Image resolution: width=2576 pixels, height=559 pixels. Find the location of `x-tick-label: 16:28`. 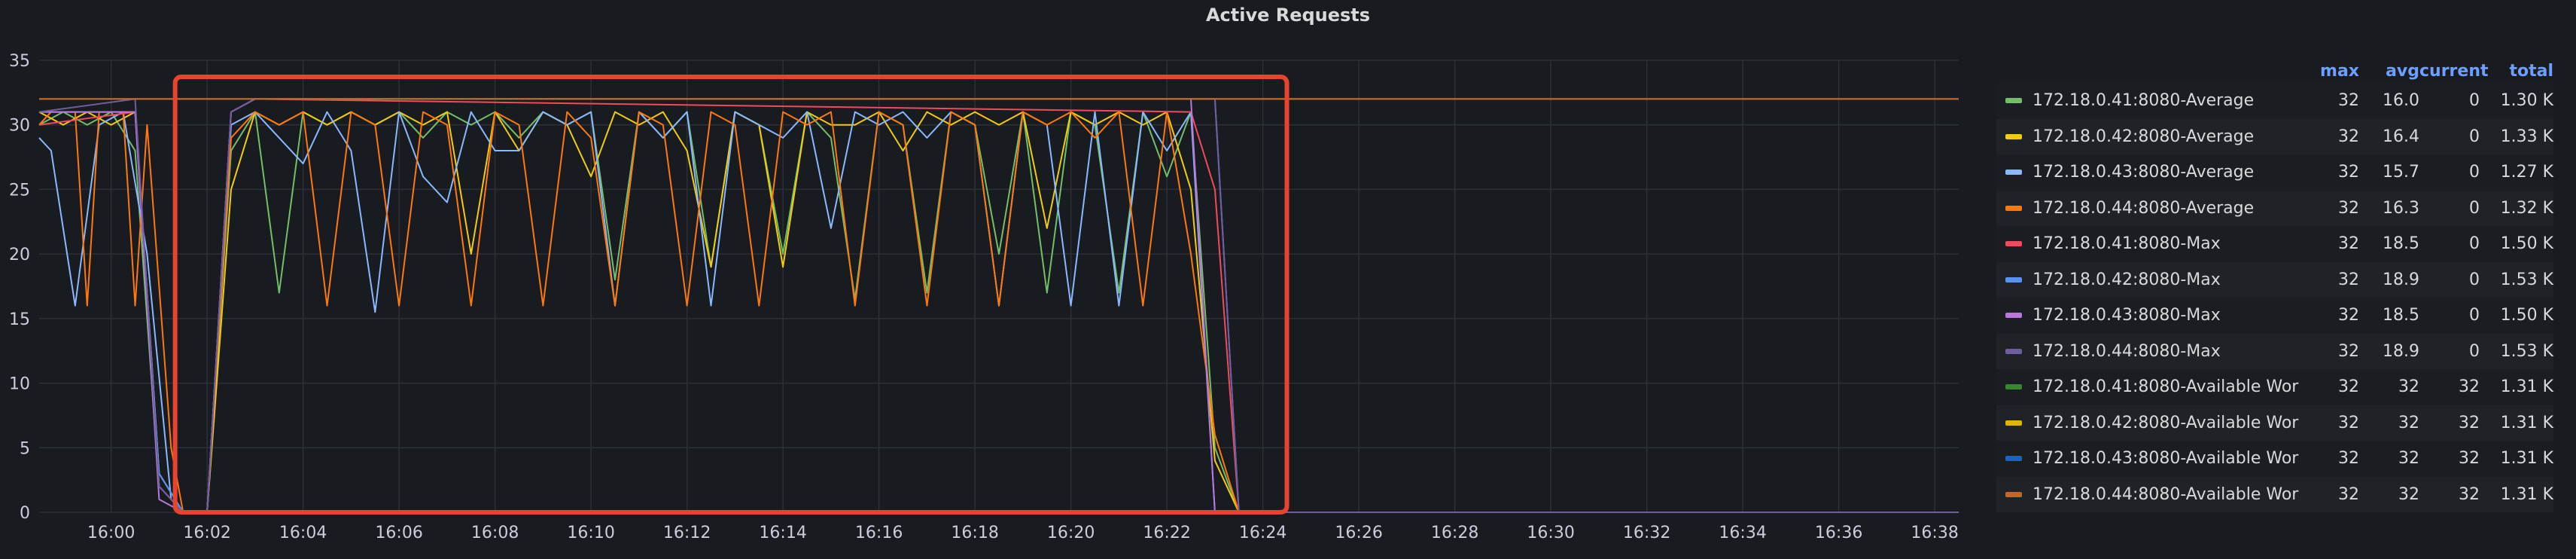

x-tick-label: 16:28 is located at coordinates (1454, 533).